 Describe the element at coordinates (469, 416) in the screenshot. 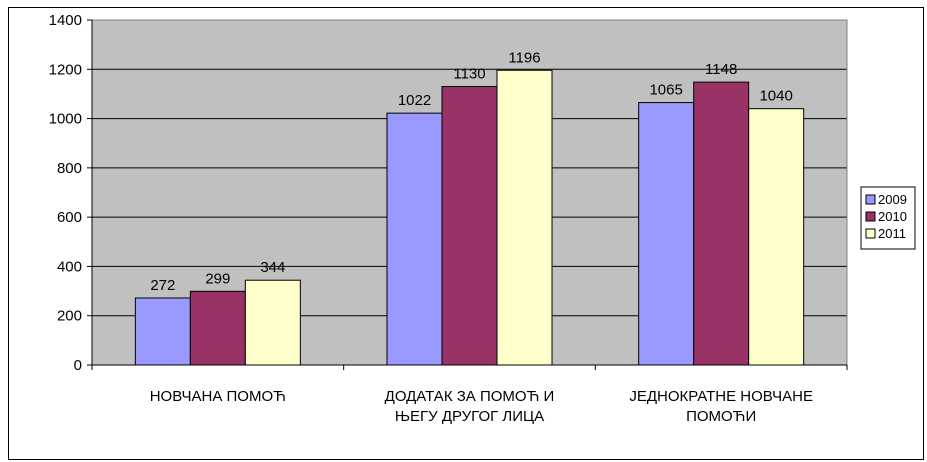

I see `x-tick-label-line: ЊЕГУ ДРУГОГ ЛИЦА` at that location.